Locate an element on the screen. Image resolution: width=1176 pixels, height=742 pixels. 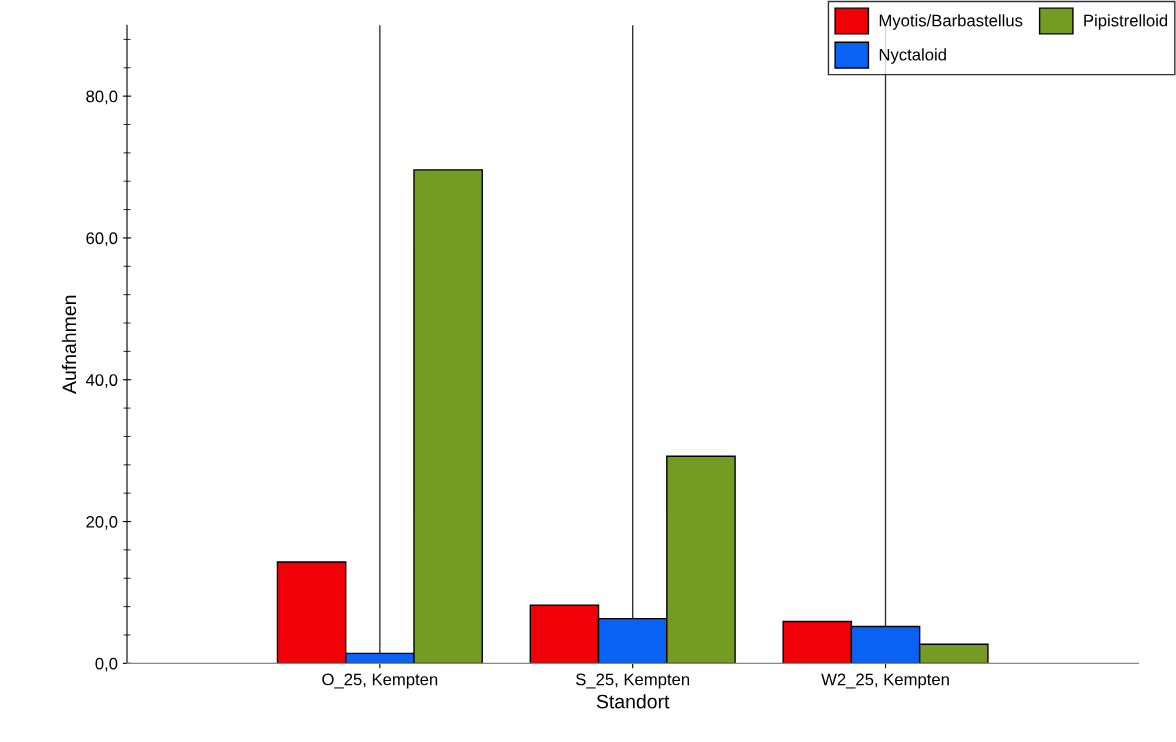
y-tick-label: 60,0 is located at coordinates (102, 239).